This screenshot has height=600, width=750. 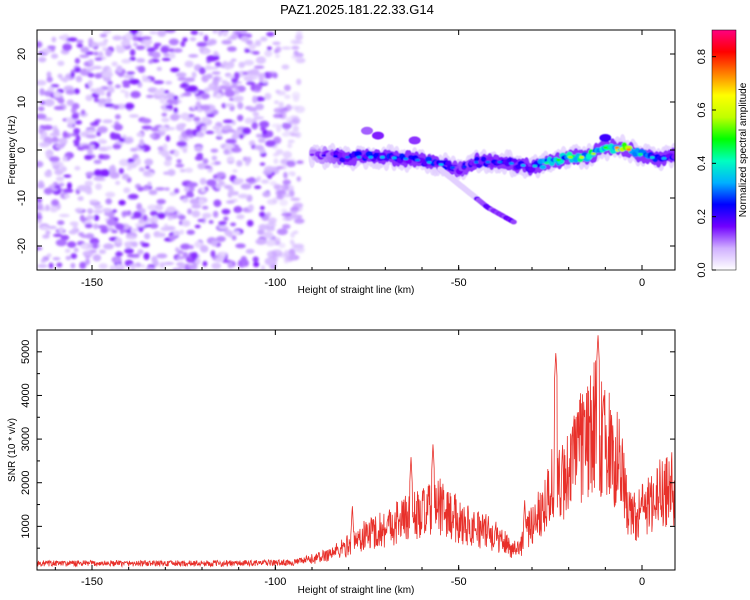 What do you see at coordinates (642, 283) in the screenshot?
I see `x-tick-label: 0` at bounding box center [642, 283].